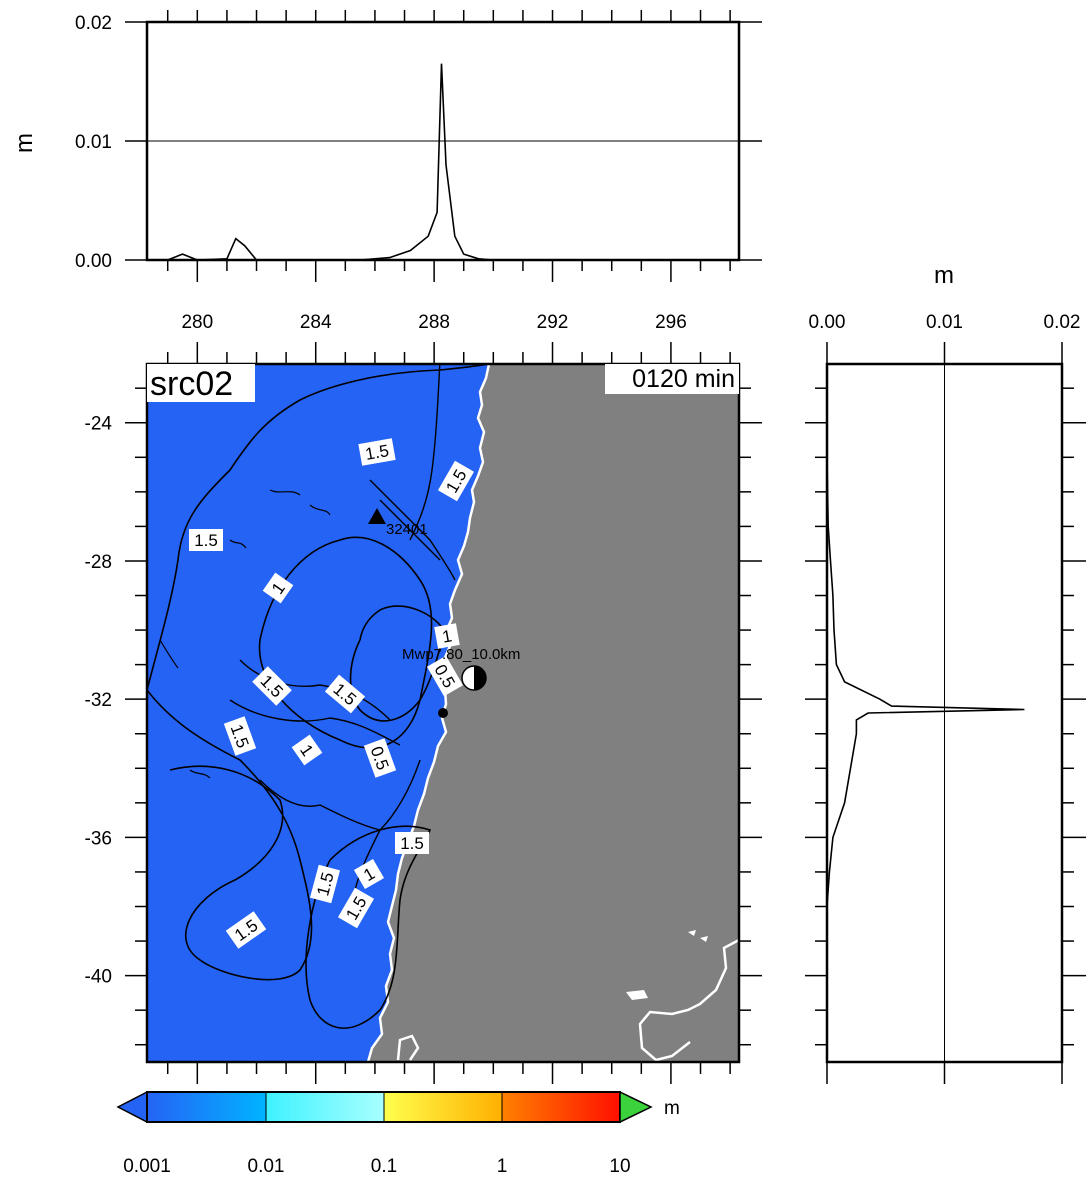  I want to click on top-profile-x-tick-label: 284, so click(316, 322).